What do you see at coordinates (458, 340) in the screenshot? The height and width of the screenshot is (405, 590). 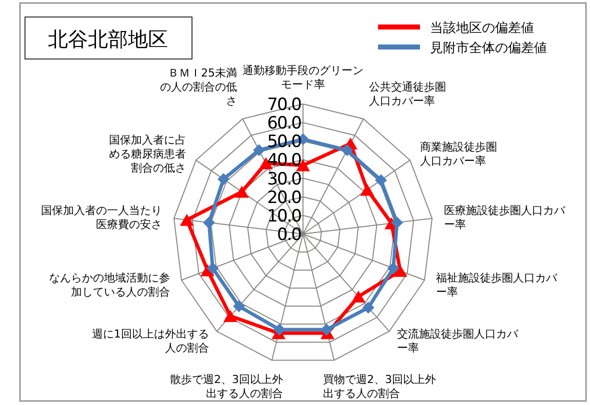 I see `spoke-label: 交流施設徒歩圏人口カバー率` at bounding box center [458, 340].